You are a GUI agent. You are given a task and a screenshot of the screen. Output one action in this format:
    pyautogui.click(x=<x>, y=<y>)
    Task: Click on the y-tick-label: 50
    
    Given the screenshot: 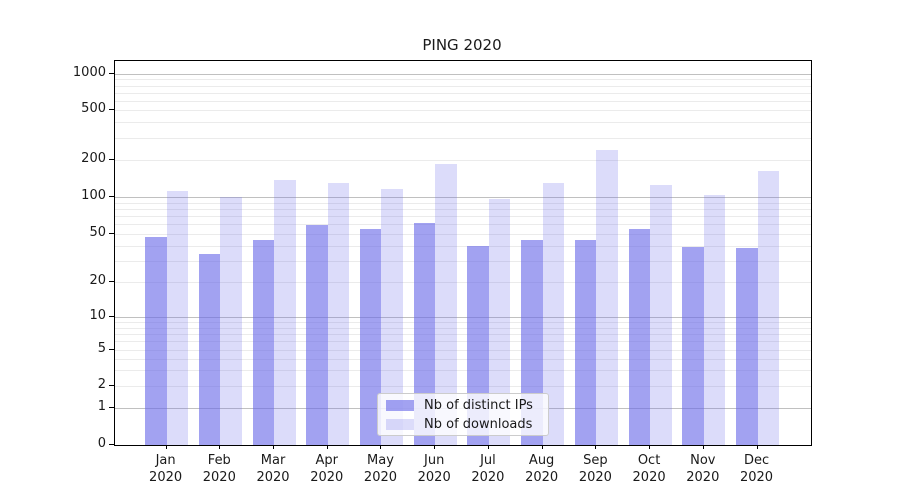 What is the action you would take?
    pyautogui.click(x=97, y=232)
    